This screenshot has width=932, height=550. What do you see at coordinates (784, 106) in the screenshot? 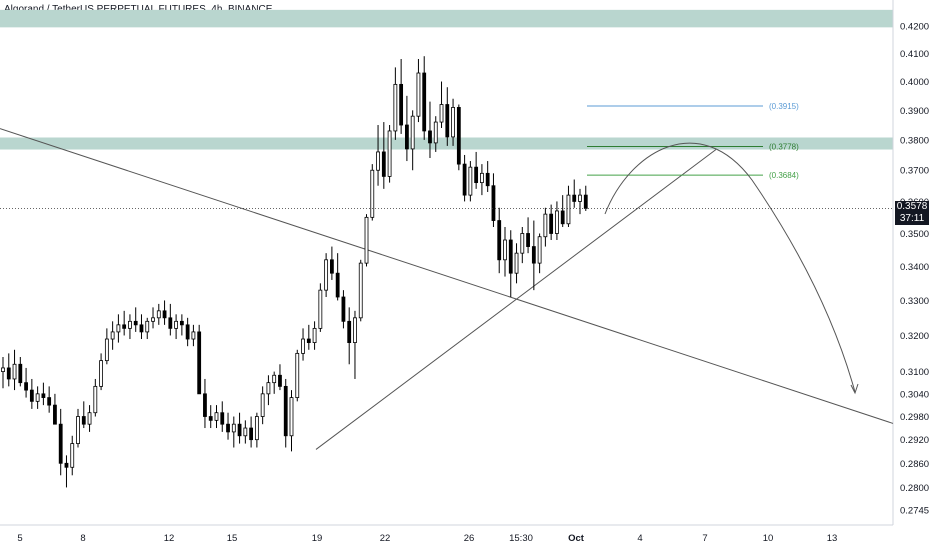
I see `fib-level-label: (0.3915)` at bounding box center [784, 106].